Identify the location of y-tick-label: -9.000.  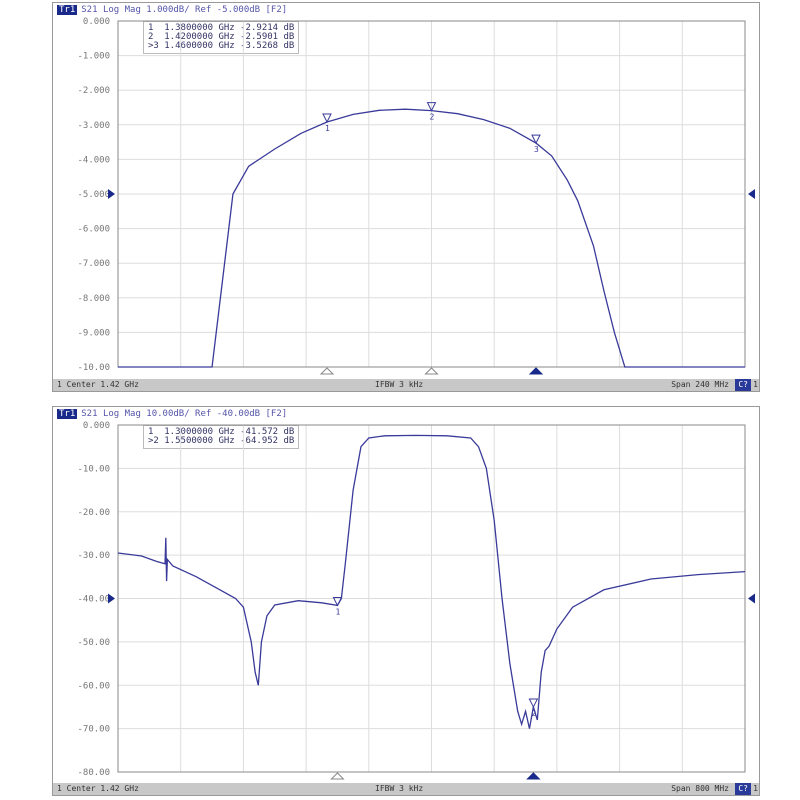
(93, 333).